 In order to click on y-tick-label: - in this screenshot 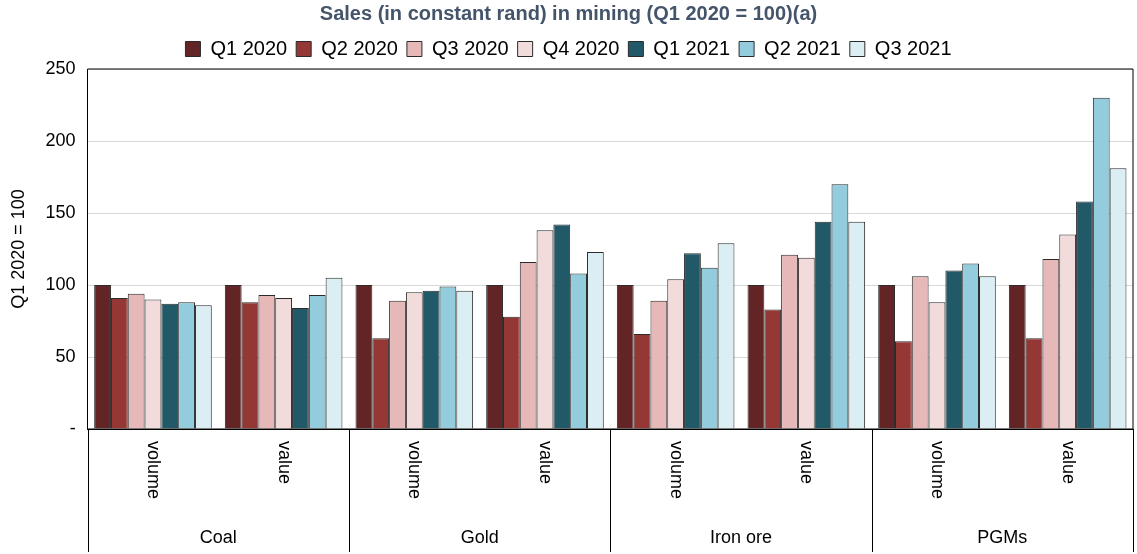, I will do `click(72, 427)`.